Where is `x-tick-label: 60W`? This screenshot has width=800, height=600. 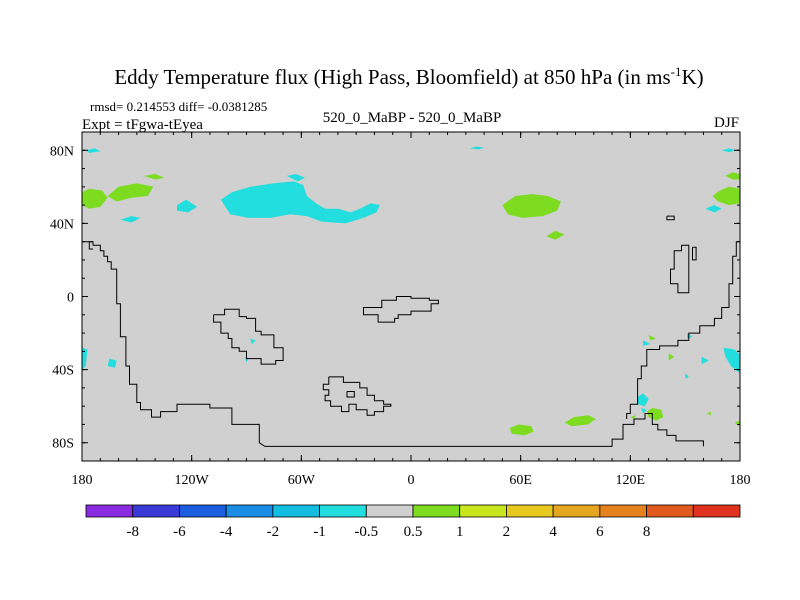 x-tick-label: 60W is located at coordinates (302, 480).